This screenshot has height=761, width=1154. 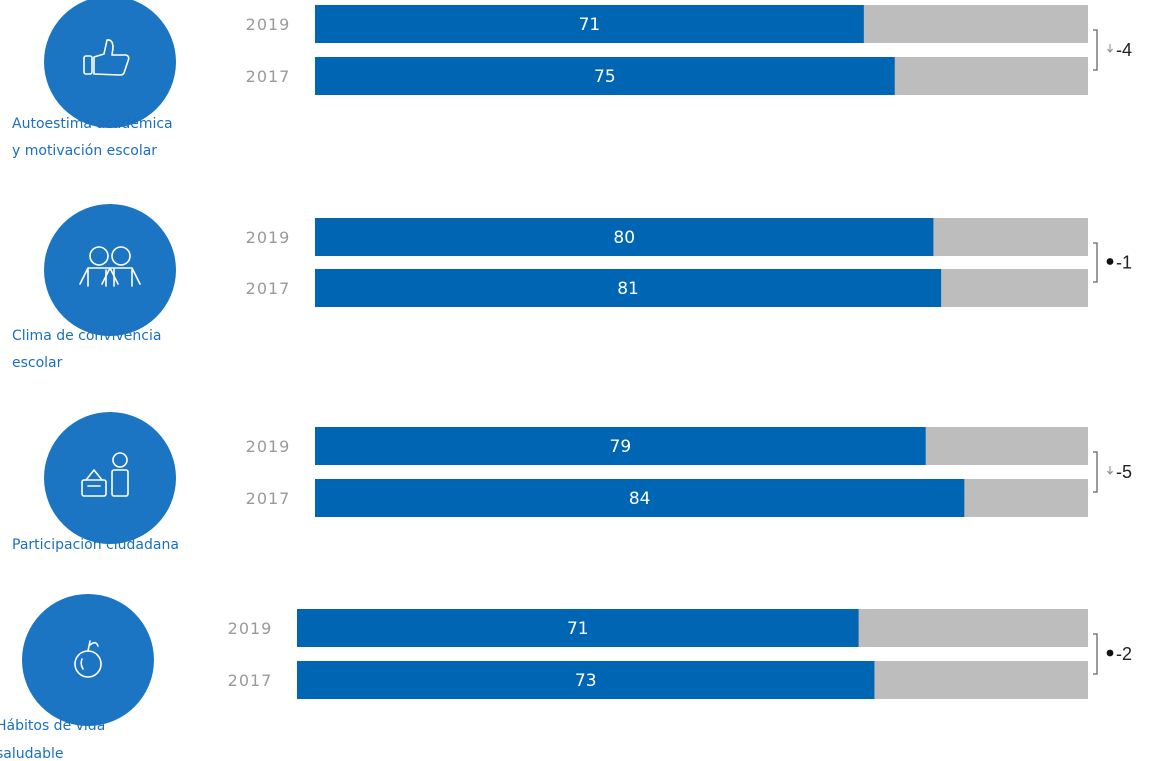 What do you see at coordinates (32, 753) in the screenshot?
I see `category-label: saludable` at bounding box center [32, 753].